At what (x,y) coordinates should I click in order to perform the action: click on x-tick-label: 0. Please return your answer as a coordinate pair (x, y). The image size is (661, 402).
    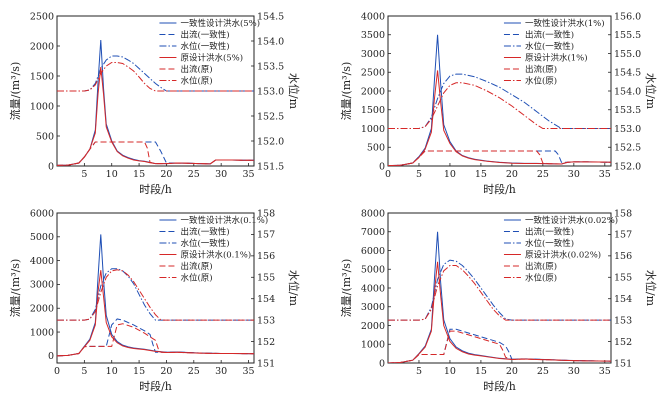
    Looking at the image, I should click on (57, 371).